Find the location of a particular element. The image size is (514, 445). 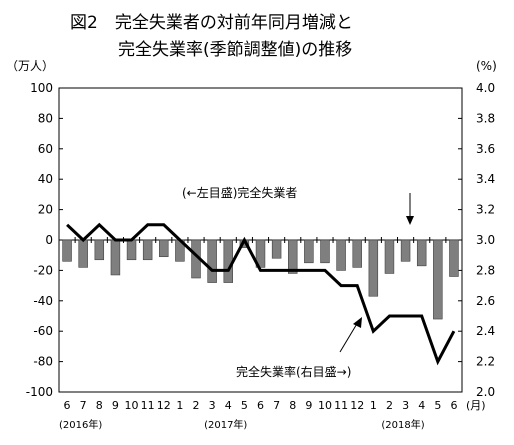

left-tick-label: 40 is located at coordinates (45, 179).